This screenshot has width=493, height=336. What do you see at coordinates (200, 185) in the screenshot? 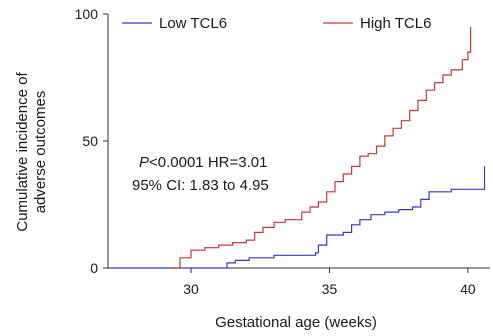
I see `annotation-line-2: 95% CI: 1.83 to 4.95` at bounding box center [200, 185].